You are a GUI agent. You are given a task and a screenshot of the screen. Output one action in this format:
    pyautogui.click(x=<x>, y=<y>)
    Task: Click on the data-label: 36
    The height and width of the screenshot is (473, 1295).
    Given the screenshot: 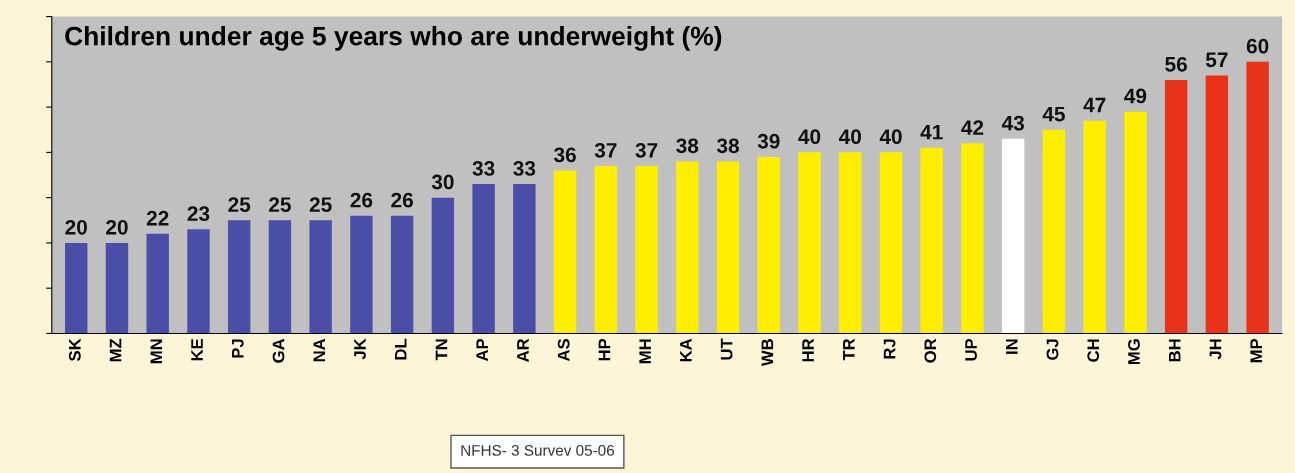 What is the action you would take?
    pyautogui.click(x=564, y=155)
    